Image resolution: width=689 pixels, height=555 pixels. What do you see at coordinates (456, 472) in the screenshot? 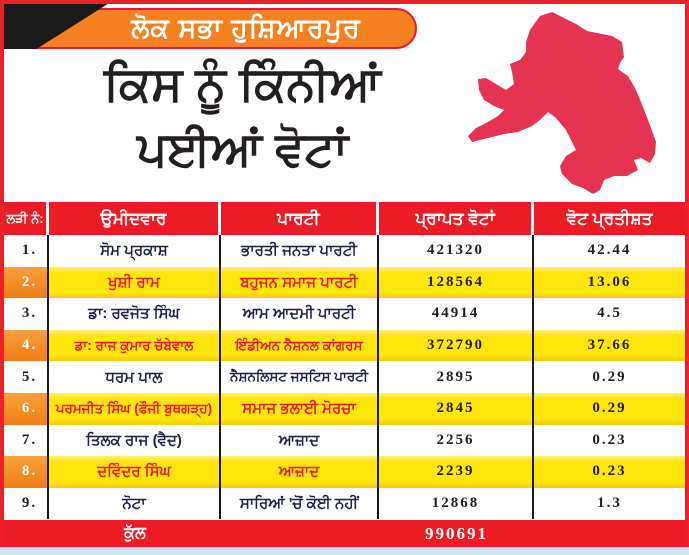
I see `votes-cell: 2239` at bounding box center [456, 472].